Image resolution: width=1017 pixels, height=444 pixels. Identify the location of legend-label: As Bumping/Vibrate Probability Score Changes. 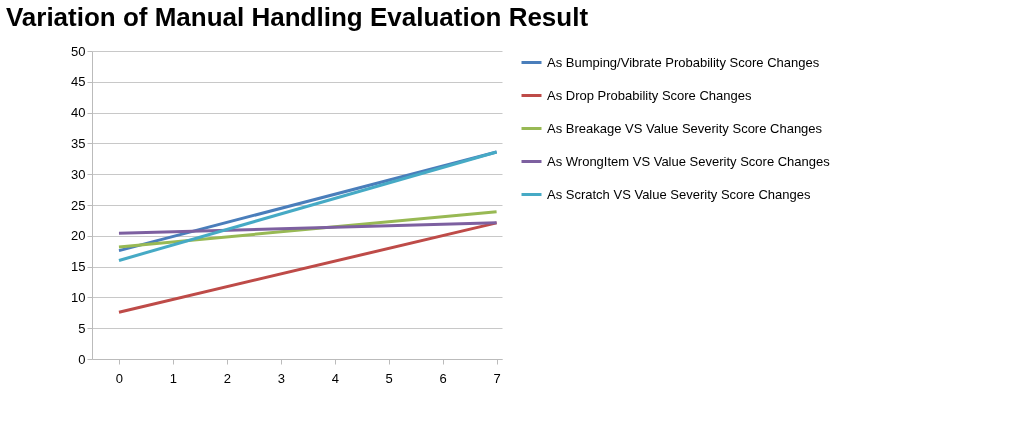
(683, 62).